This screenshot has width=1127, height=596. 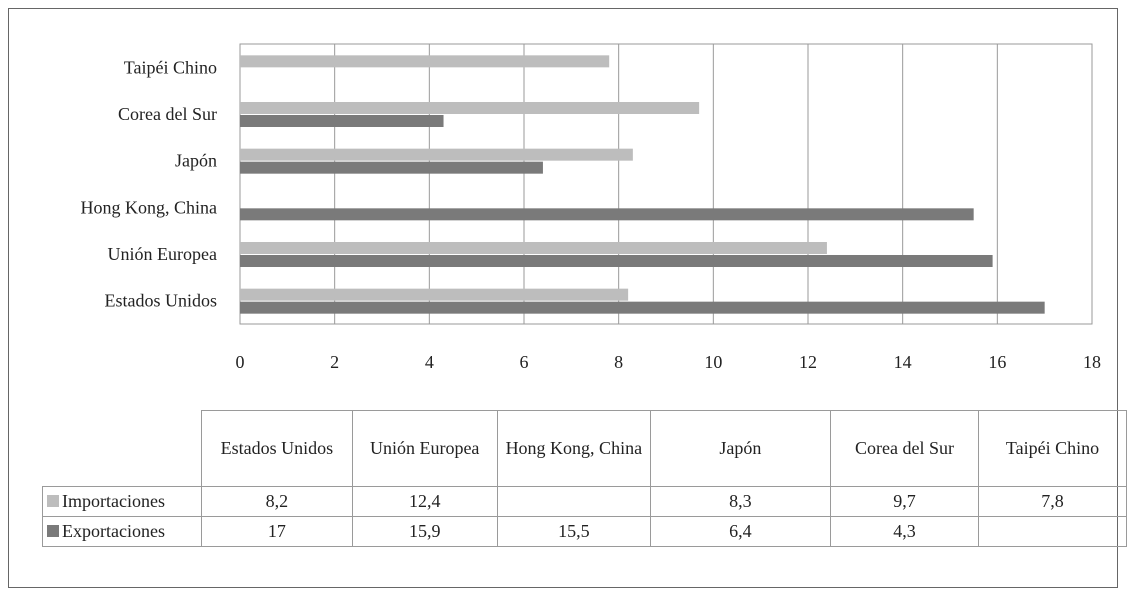 What do you see at coordinates (573, 531) in the screenshot?
I see `table-cell: 15,5` at bounding box center [573, 531].